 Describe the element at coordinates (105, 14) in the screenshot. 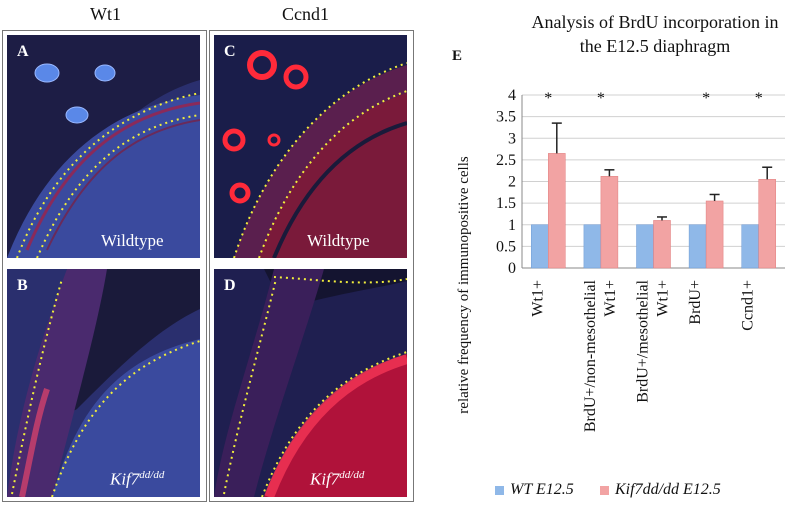

I see `column-title-wt1: Wt1` at that location.